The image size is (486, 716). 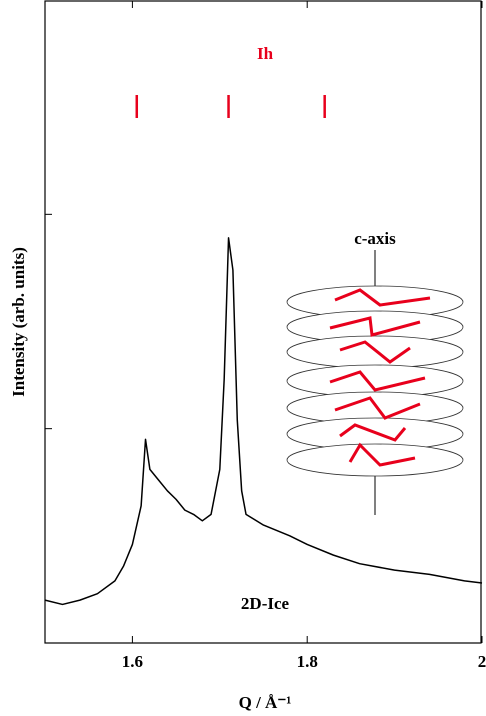 What do you see at coordinates (482, 661) in the screenshot?
I see `x-tick-label: 2` at bounding box center [482, 661].